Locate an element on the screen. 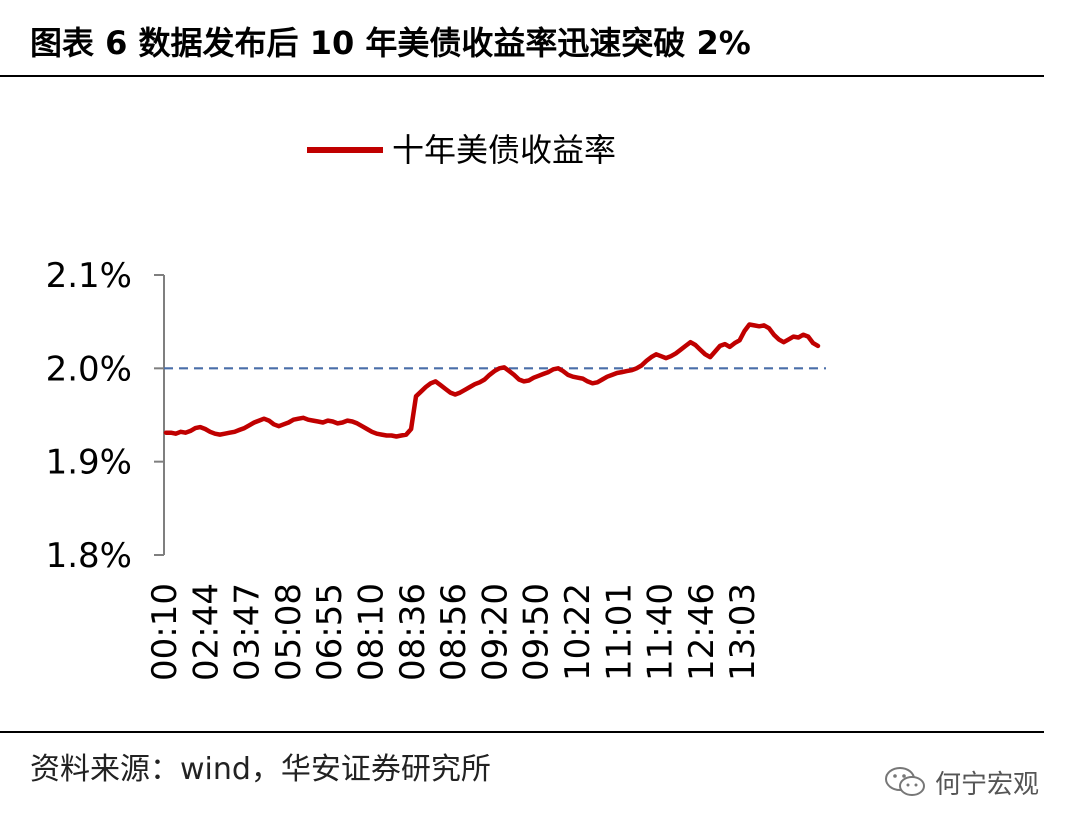 Image resolution: width=1080 pixels, height=829 pixels. y-axis-ticks: 2.1% 2.0% 1.9% 1.8% is located at coordinates (89, 416).